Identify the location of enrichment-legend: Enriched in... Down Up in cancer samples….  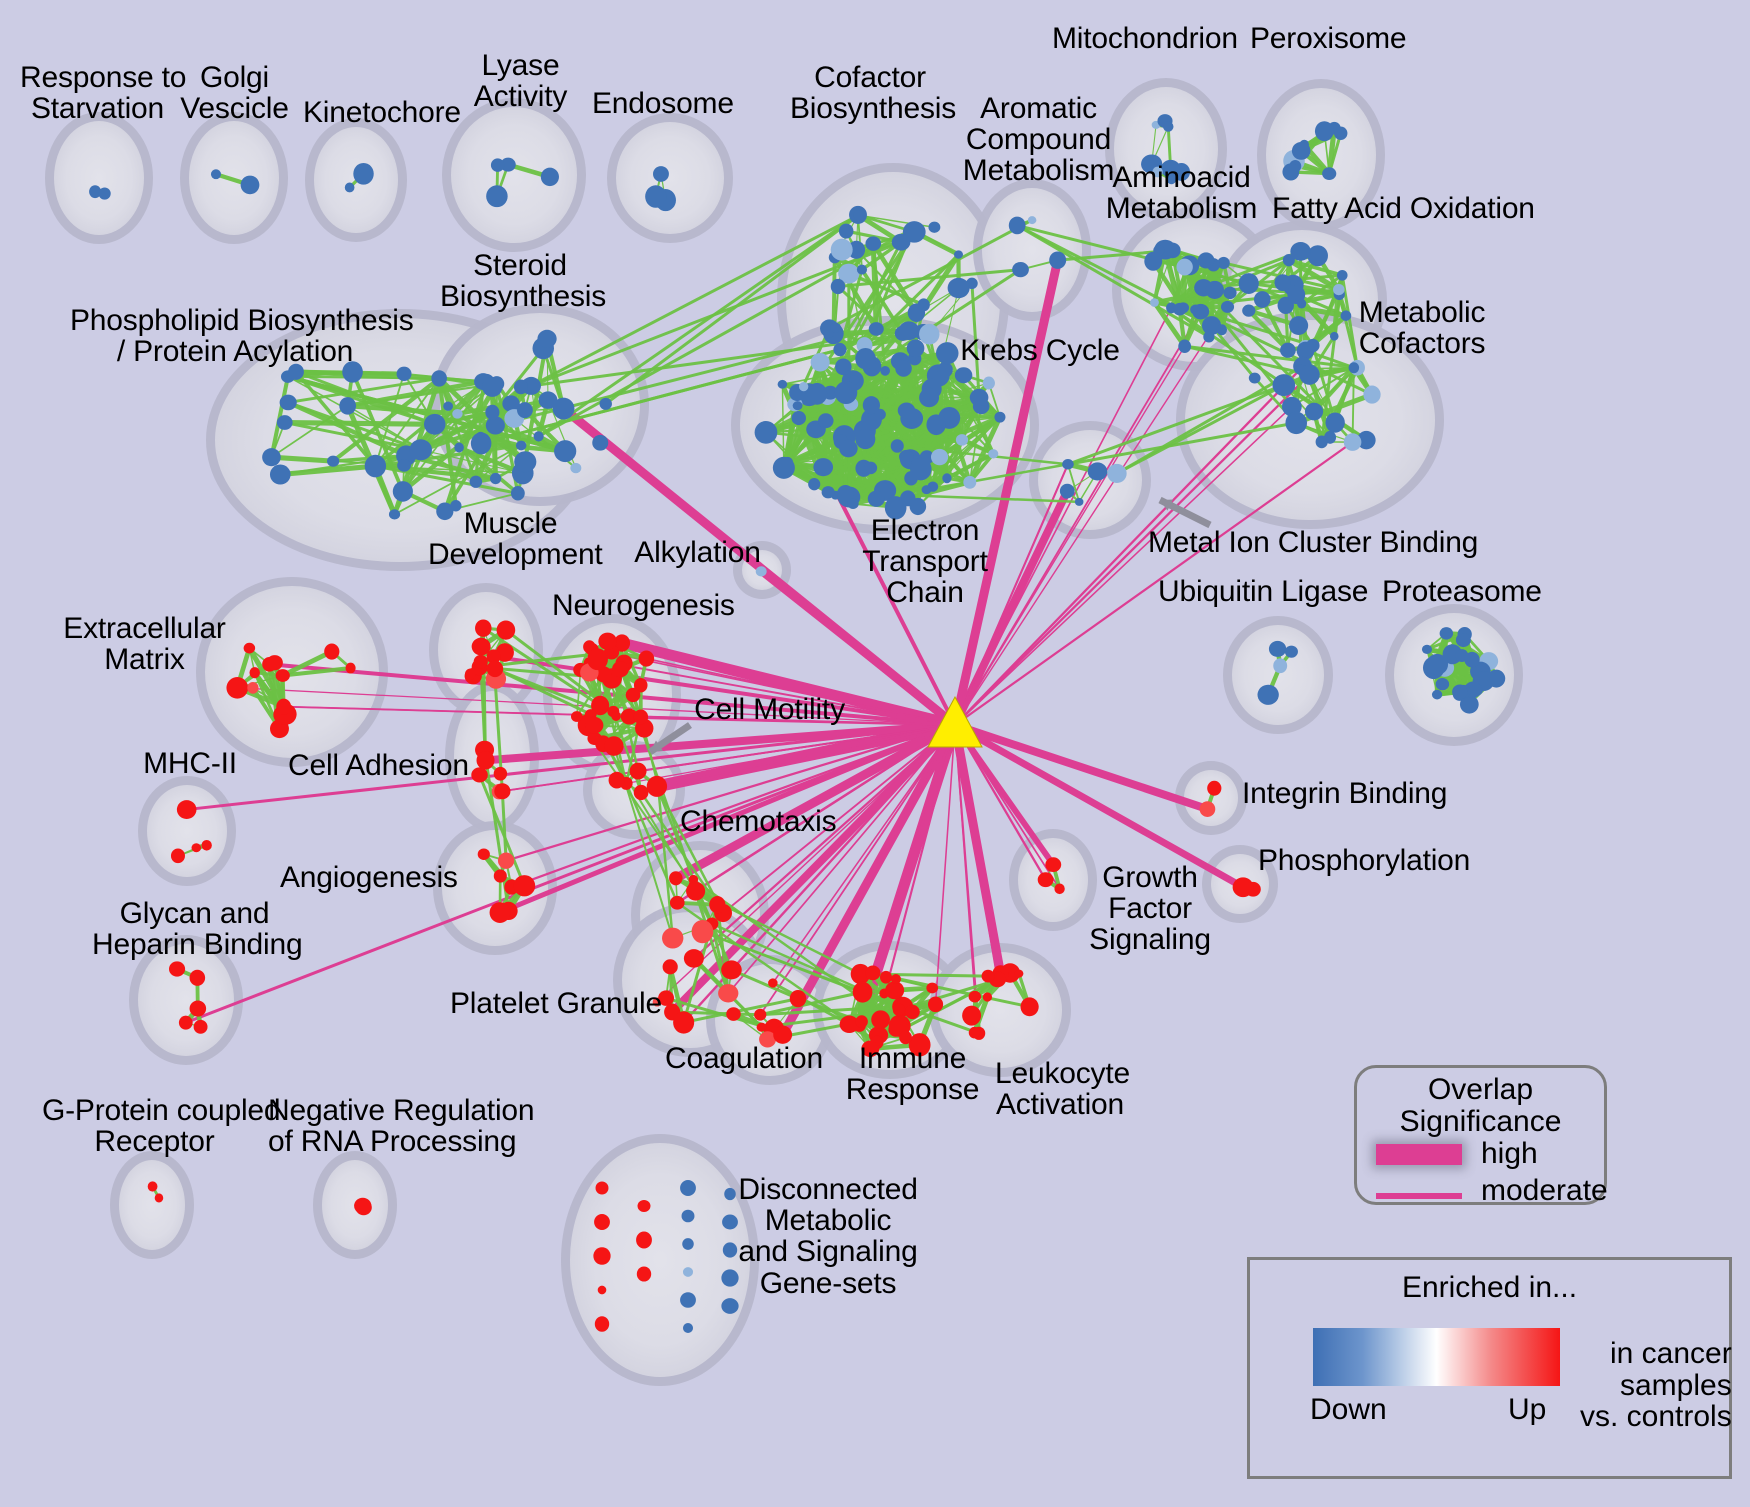
(1489, 1368).